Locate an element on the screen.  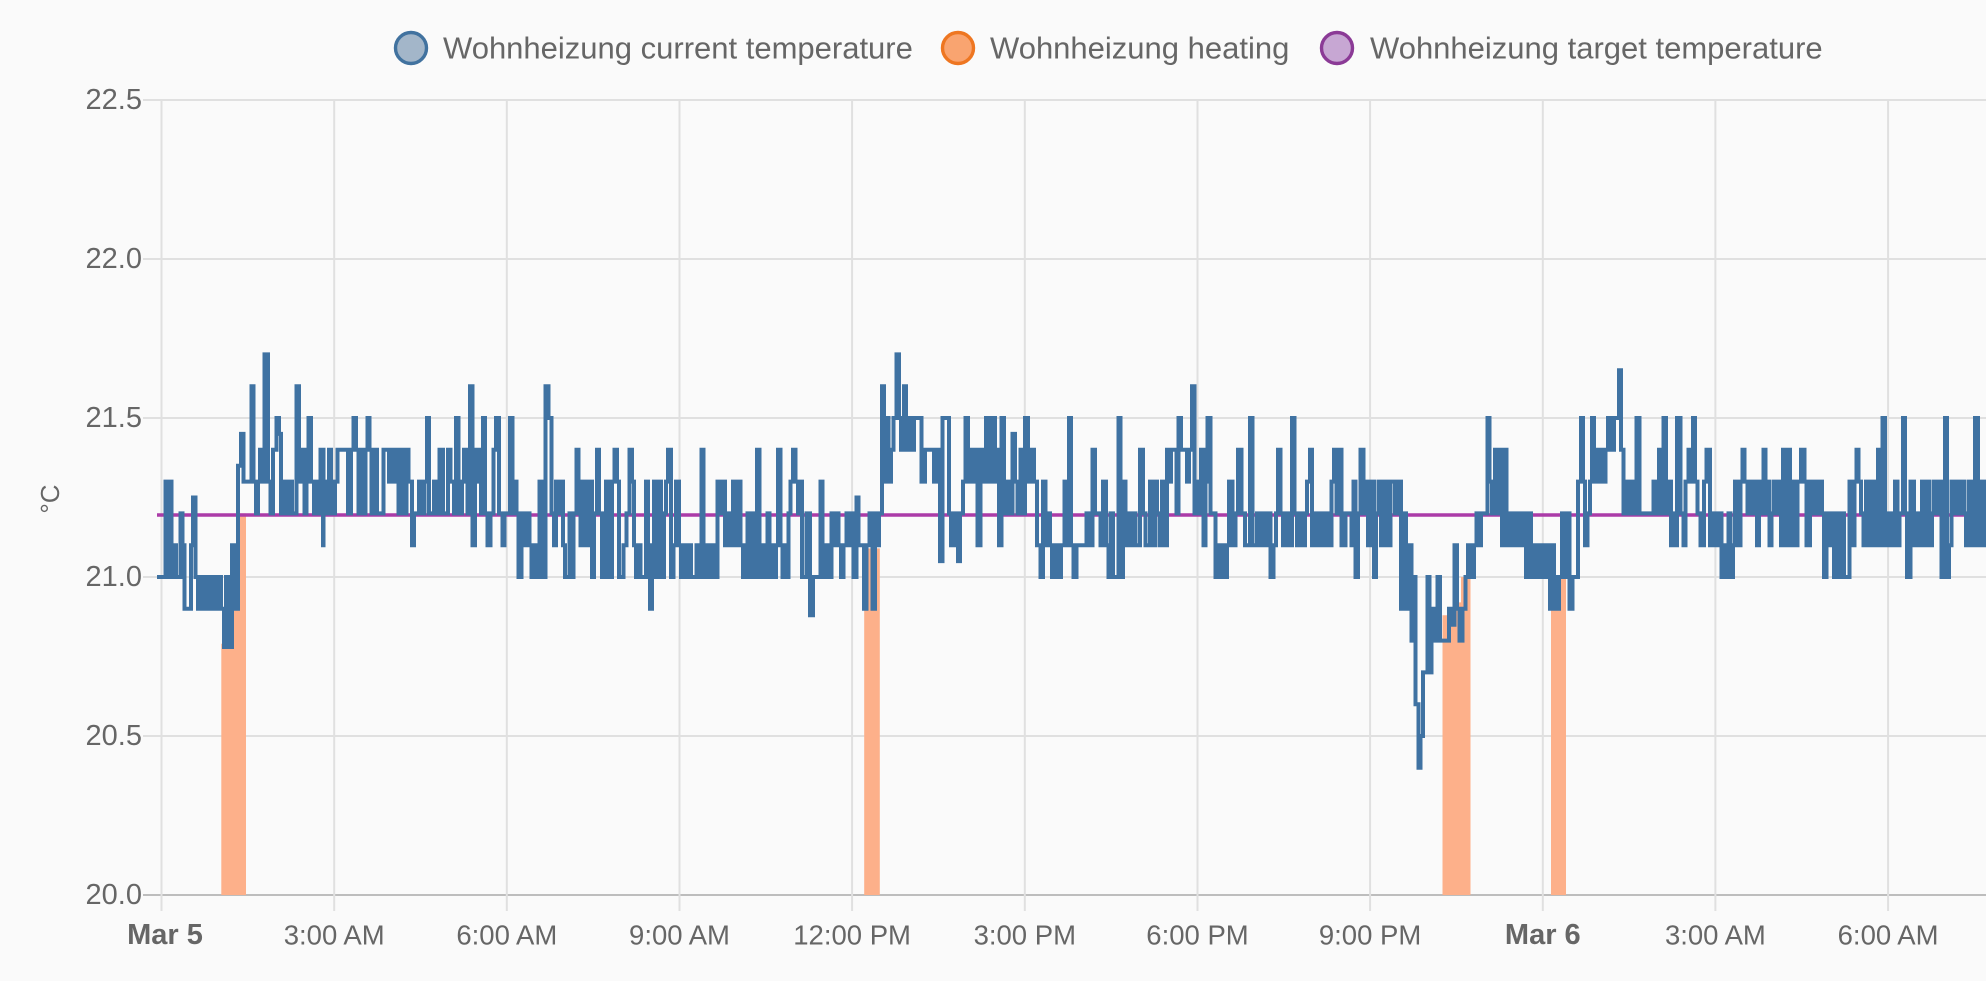
svg-text: °C is located at coordinates (50, 498).